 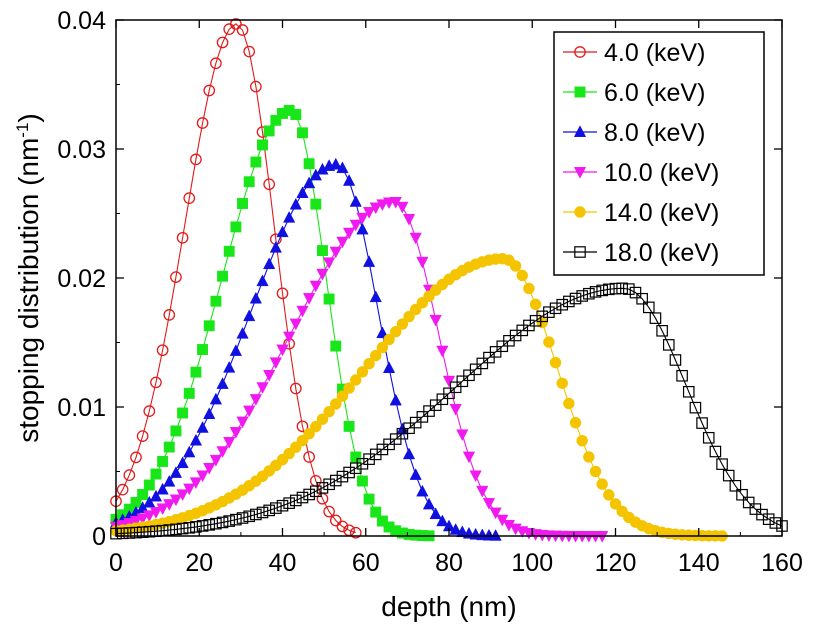 I want to click on legend-item: 18.0 (keV), so click(x=641, y=253).